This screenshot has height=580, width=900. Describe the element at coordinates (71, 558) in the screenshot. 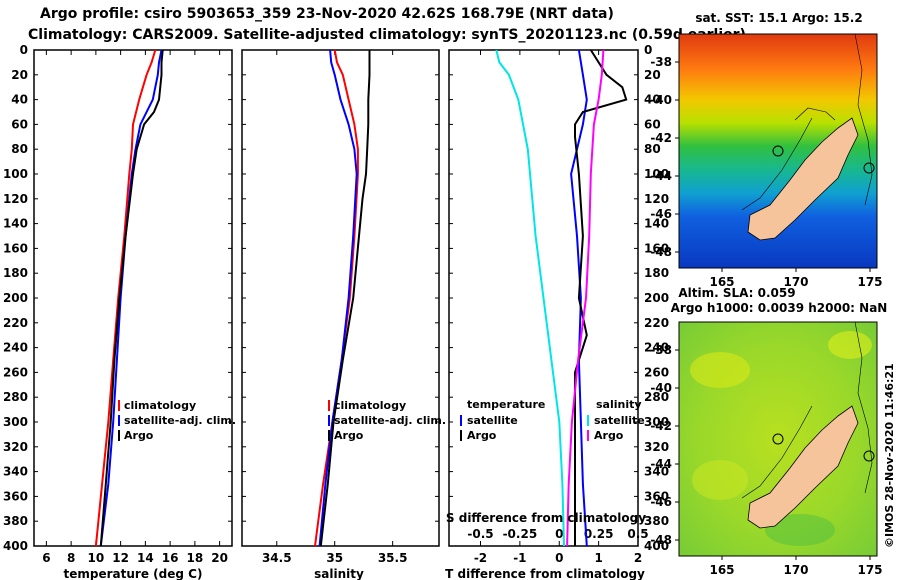

I see `x-tick-label: 8` at that location.